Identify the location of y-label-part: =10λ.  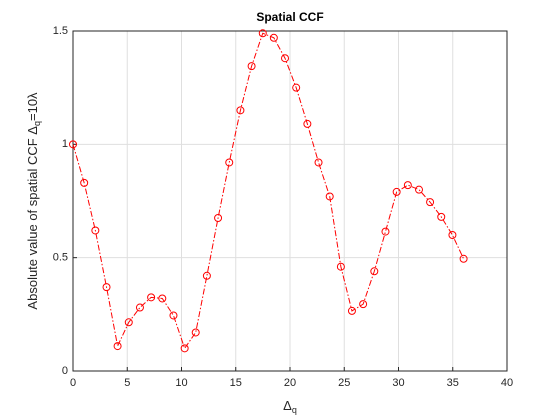
(32, 106).